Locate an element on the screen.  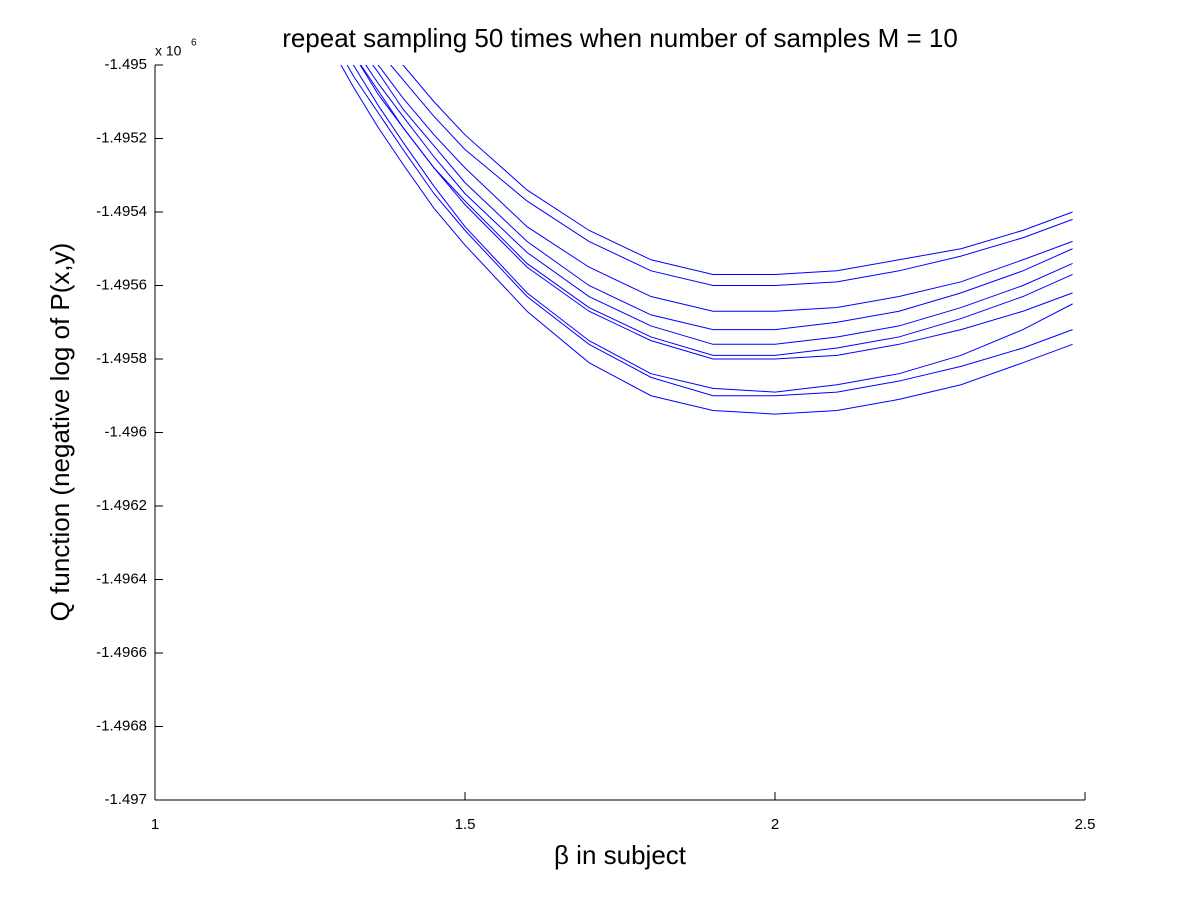
y-tick-label: -1.496 is located at coordinates (125, 431).